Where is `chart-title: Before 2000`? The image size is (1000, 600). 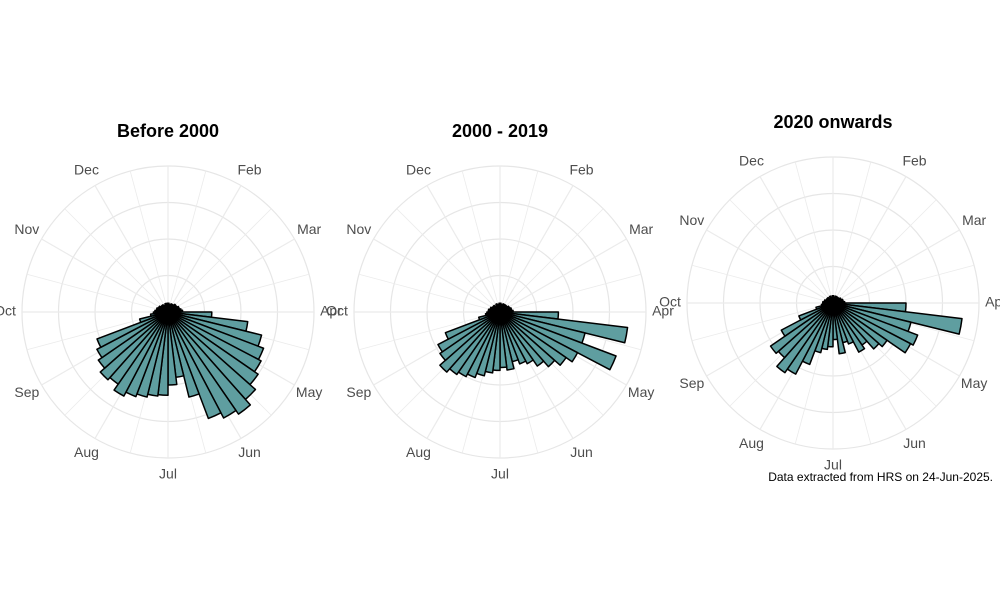 chart-title: Before 2000 is located at coordinates (168, 131).